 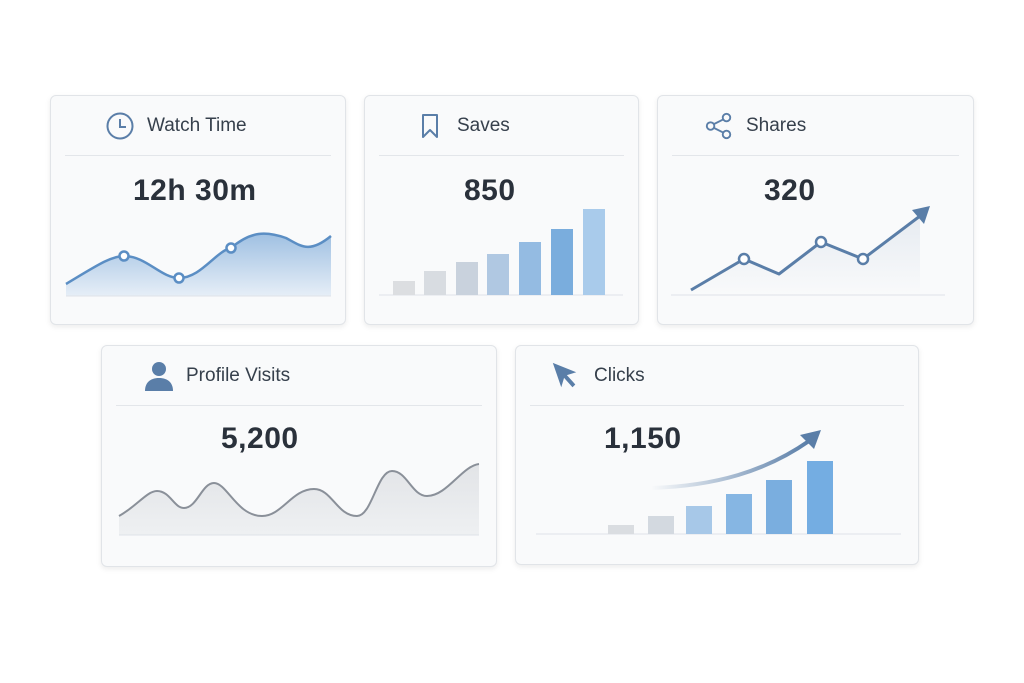 I want to click on metric-value: 320, so click(x=790, y=190).